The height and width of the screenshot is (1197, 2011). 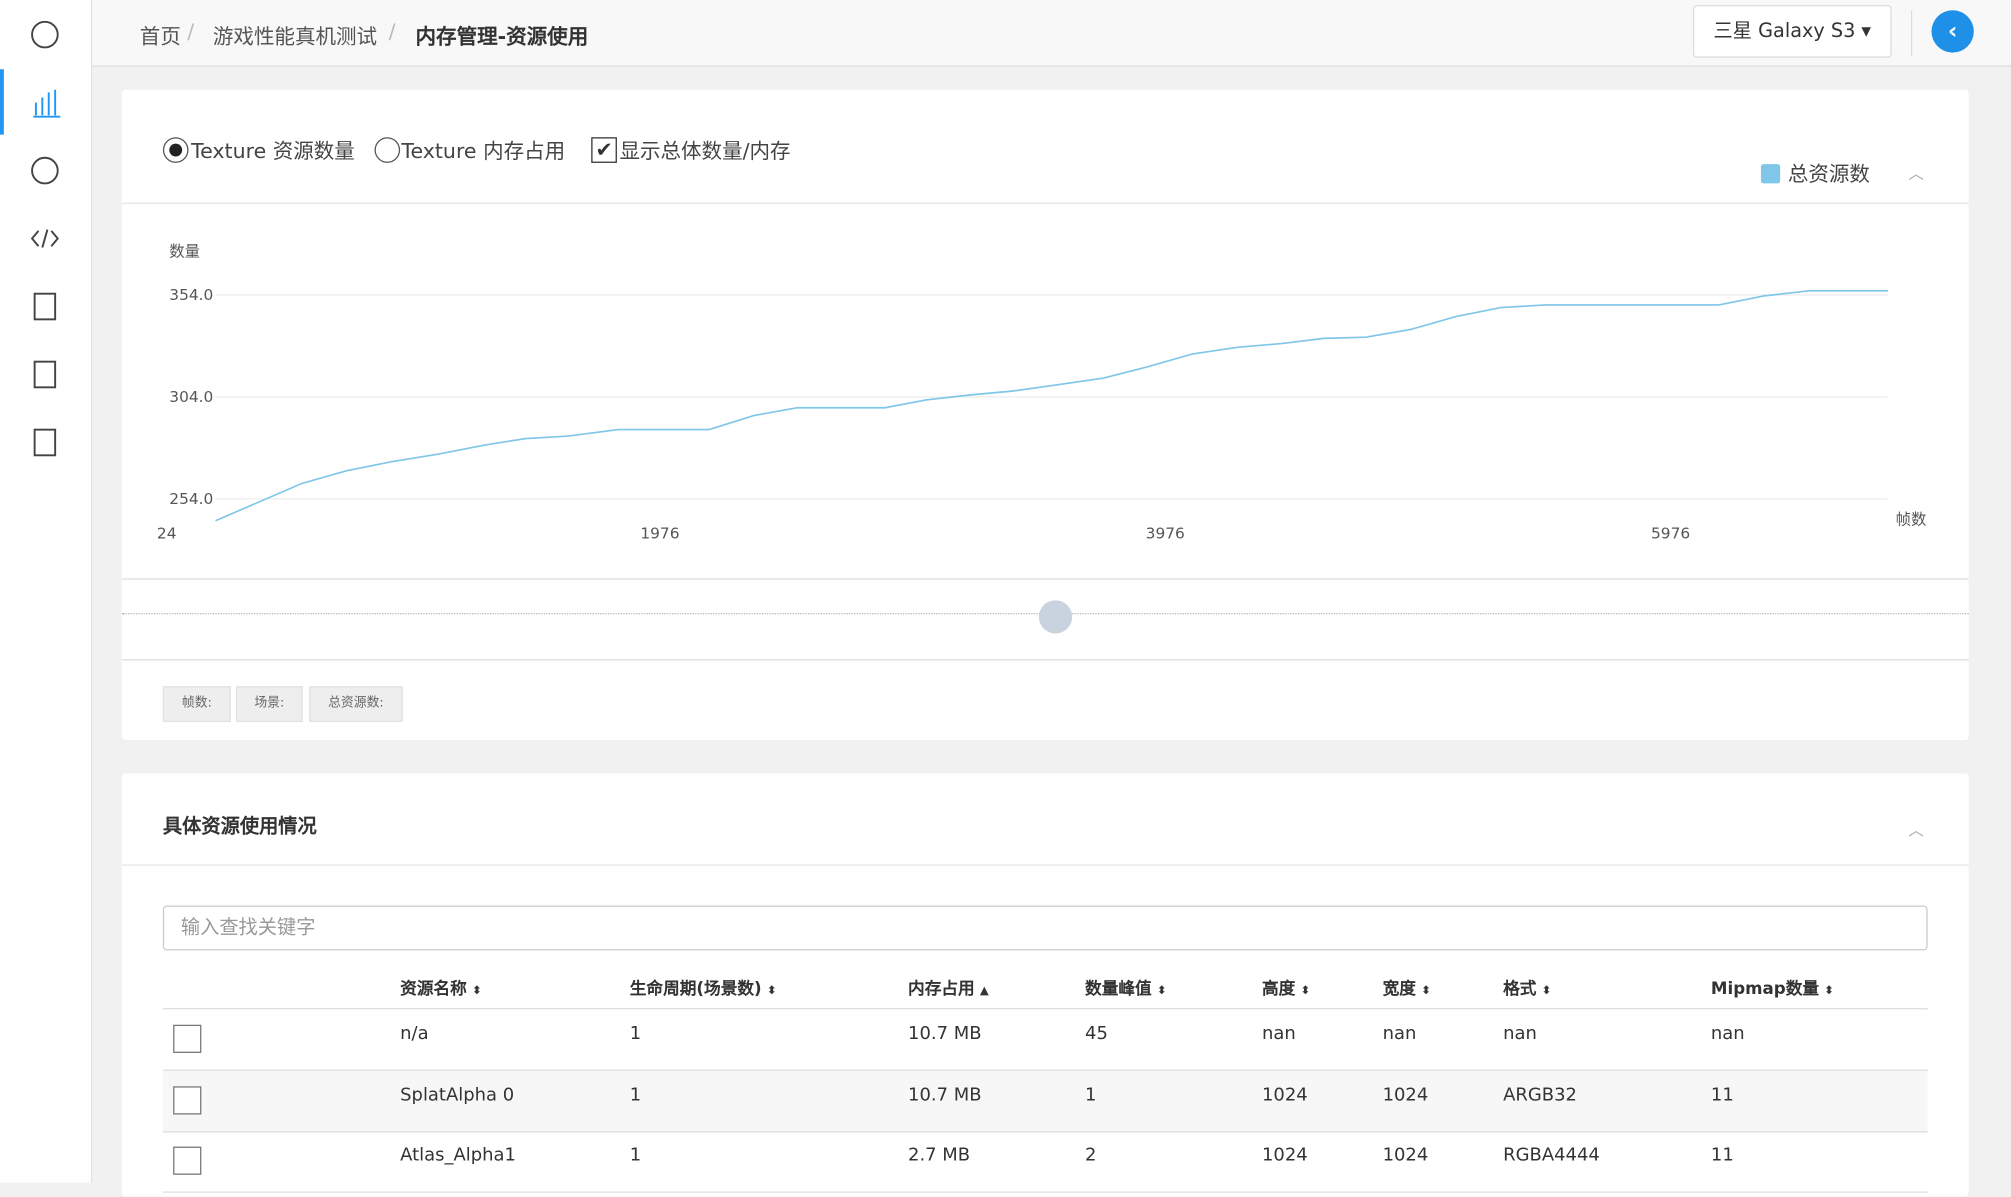 What do you see at coordinates (1765, 989) in the screenshot?
I see `header-text: Mipmap数量` at bounding box center [1765, 989].